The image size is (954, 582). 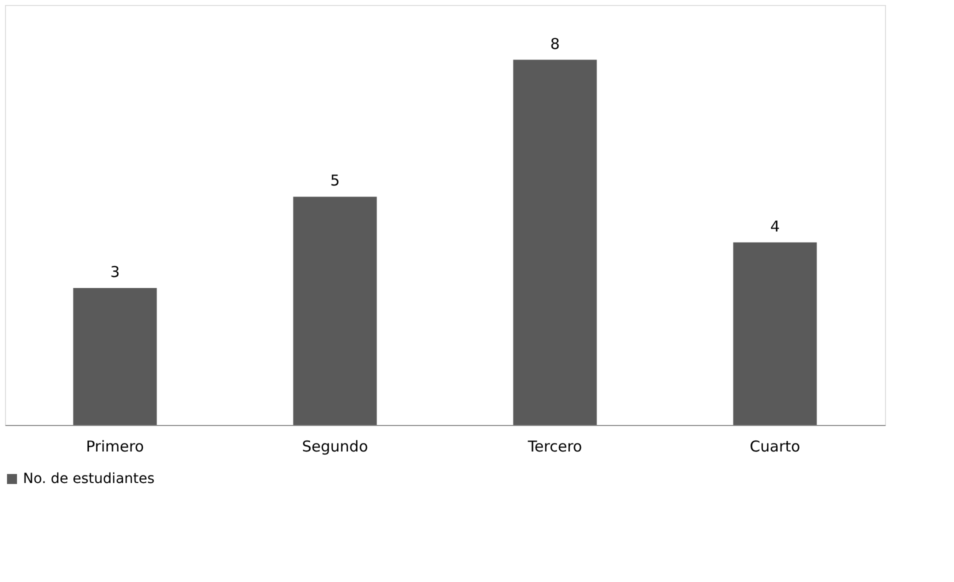 What do you see at coordinates (555, 43) in the screenshot?
I see `data-label: 8` at bounding box center [555, 43].